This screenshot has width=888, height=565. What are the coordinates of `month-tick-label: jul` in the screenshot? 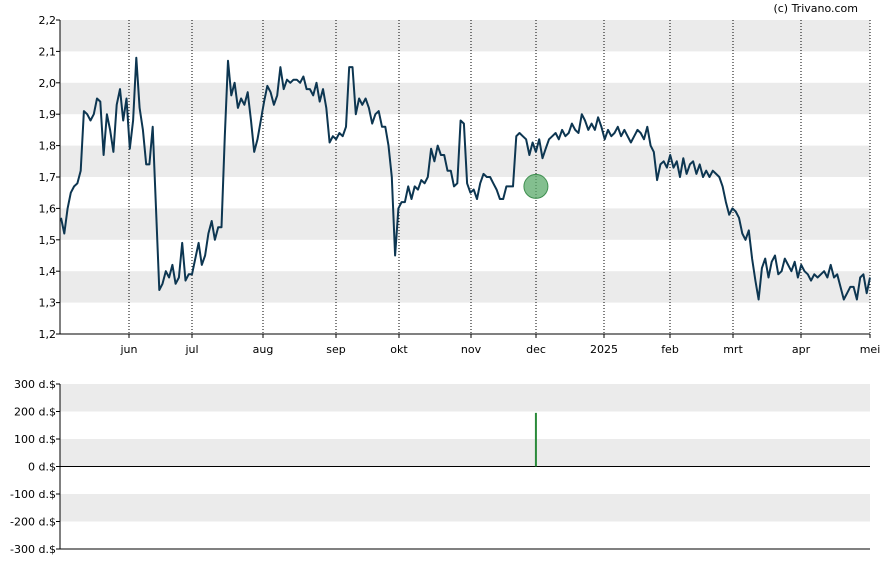 It's located at (191, 349).